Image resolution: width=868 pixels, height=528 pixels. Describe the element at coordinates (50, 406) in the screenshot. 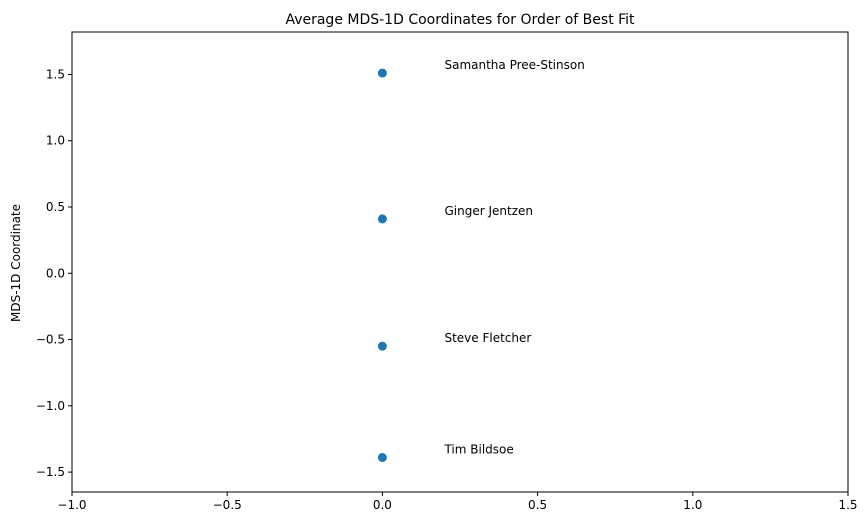

I see `y-tick-label: −1.0` at that location.